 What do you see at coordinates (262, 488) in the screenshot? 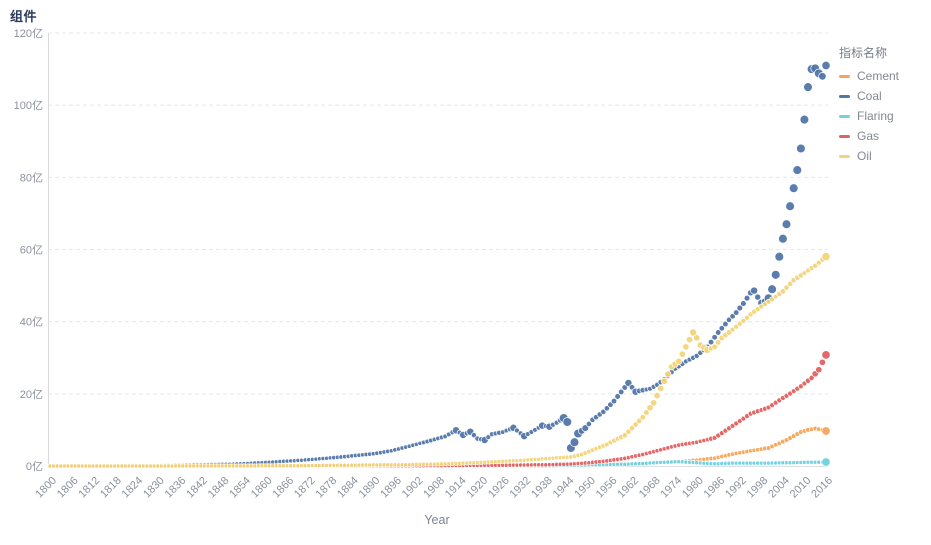
I see `x-tick-label: 1860` at bounding box center [262, 488].